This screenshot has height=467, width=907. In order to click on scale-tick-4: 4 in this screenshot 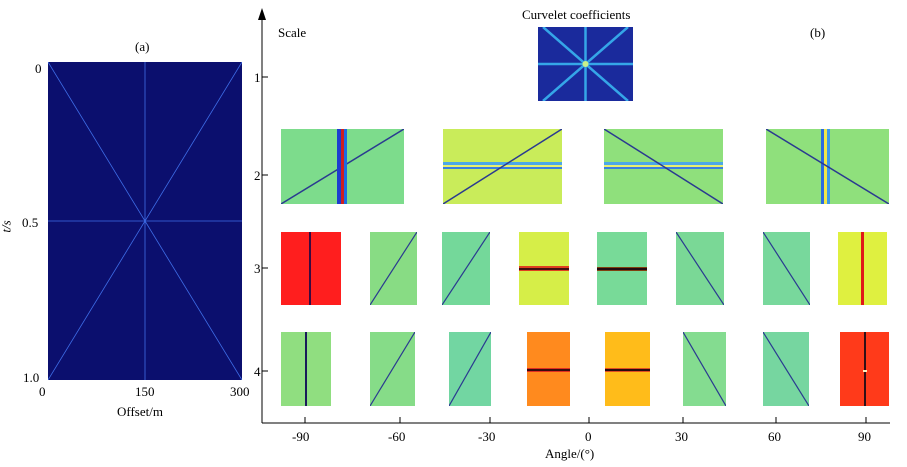, I will do `click(257, 371)`.